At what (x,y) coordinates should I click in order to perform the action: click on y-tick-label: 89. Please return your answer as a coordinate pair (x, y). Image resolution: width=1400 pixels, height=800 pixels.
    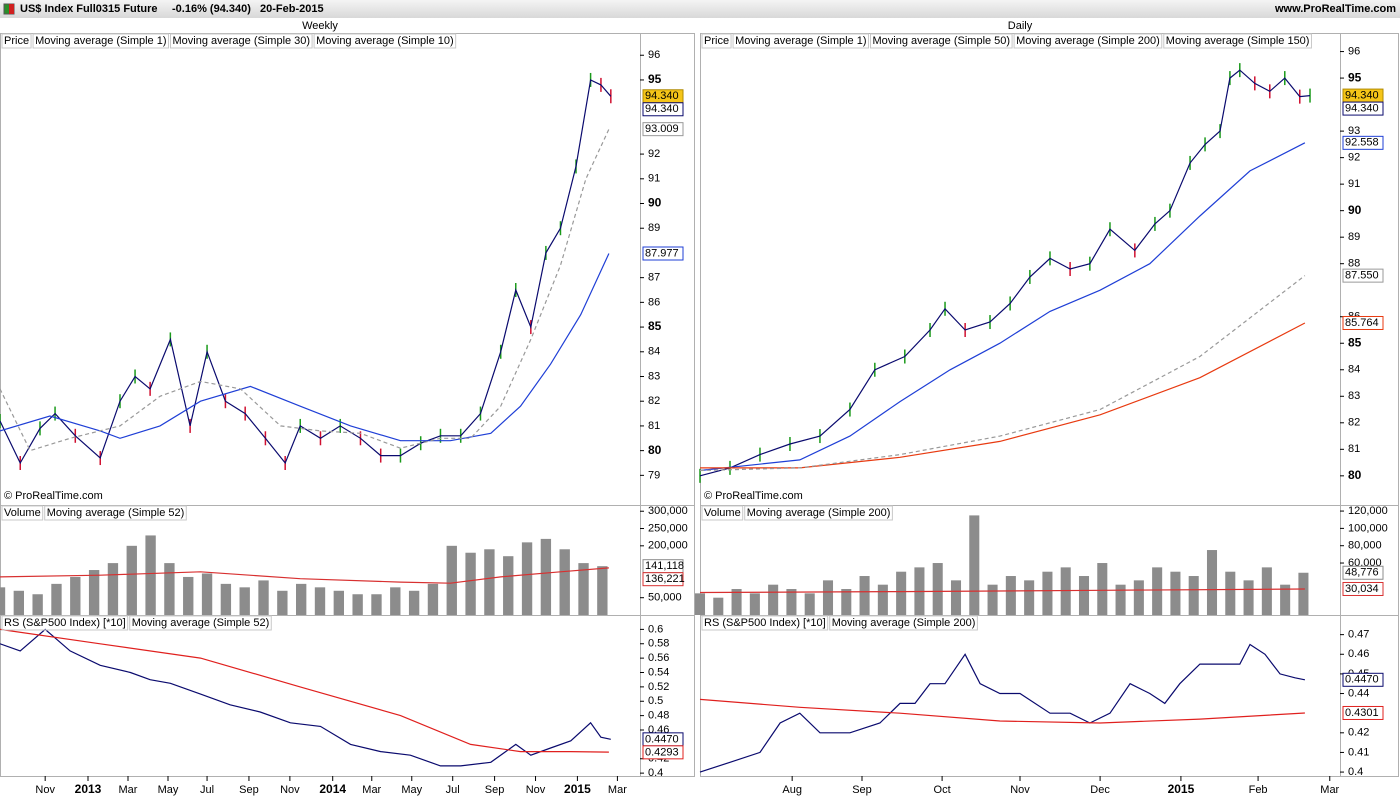
    Looking at the image, I should click on (654, 228).